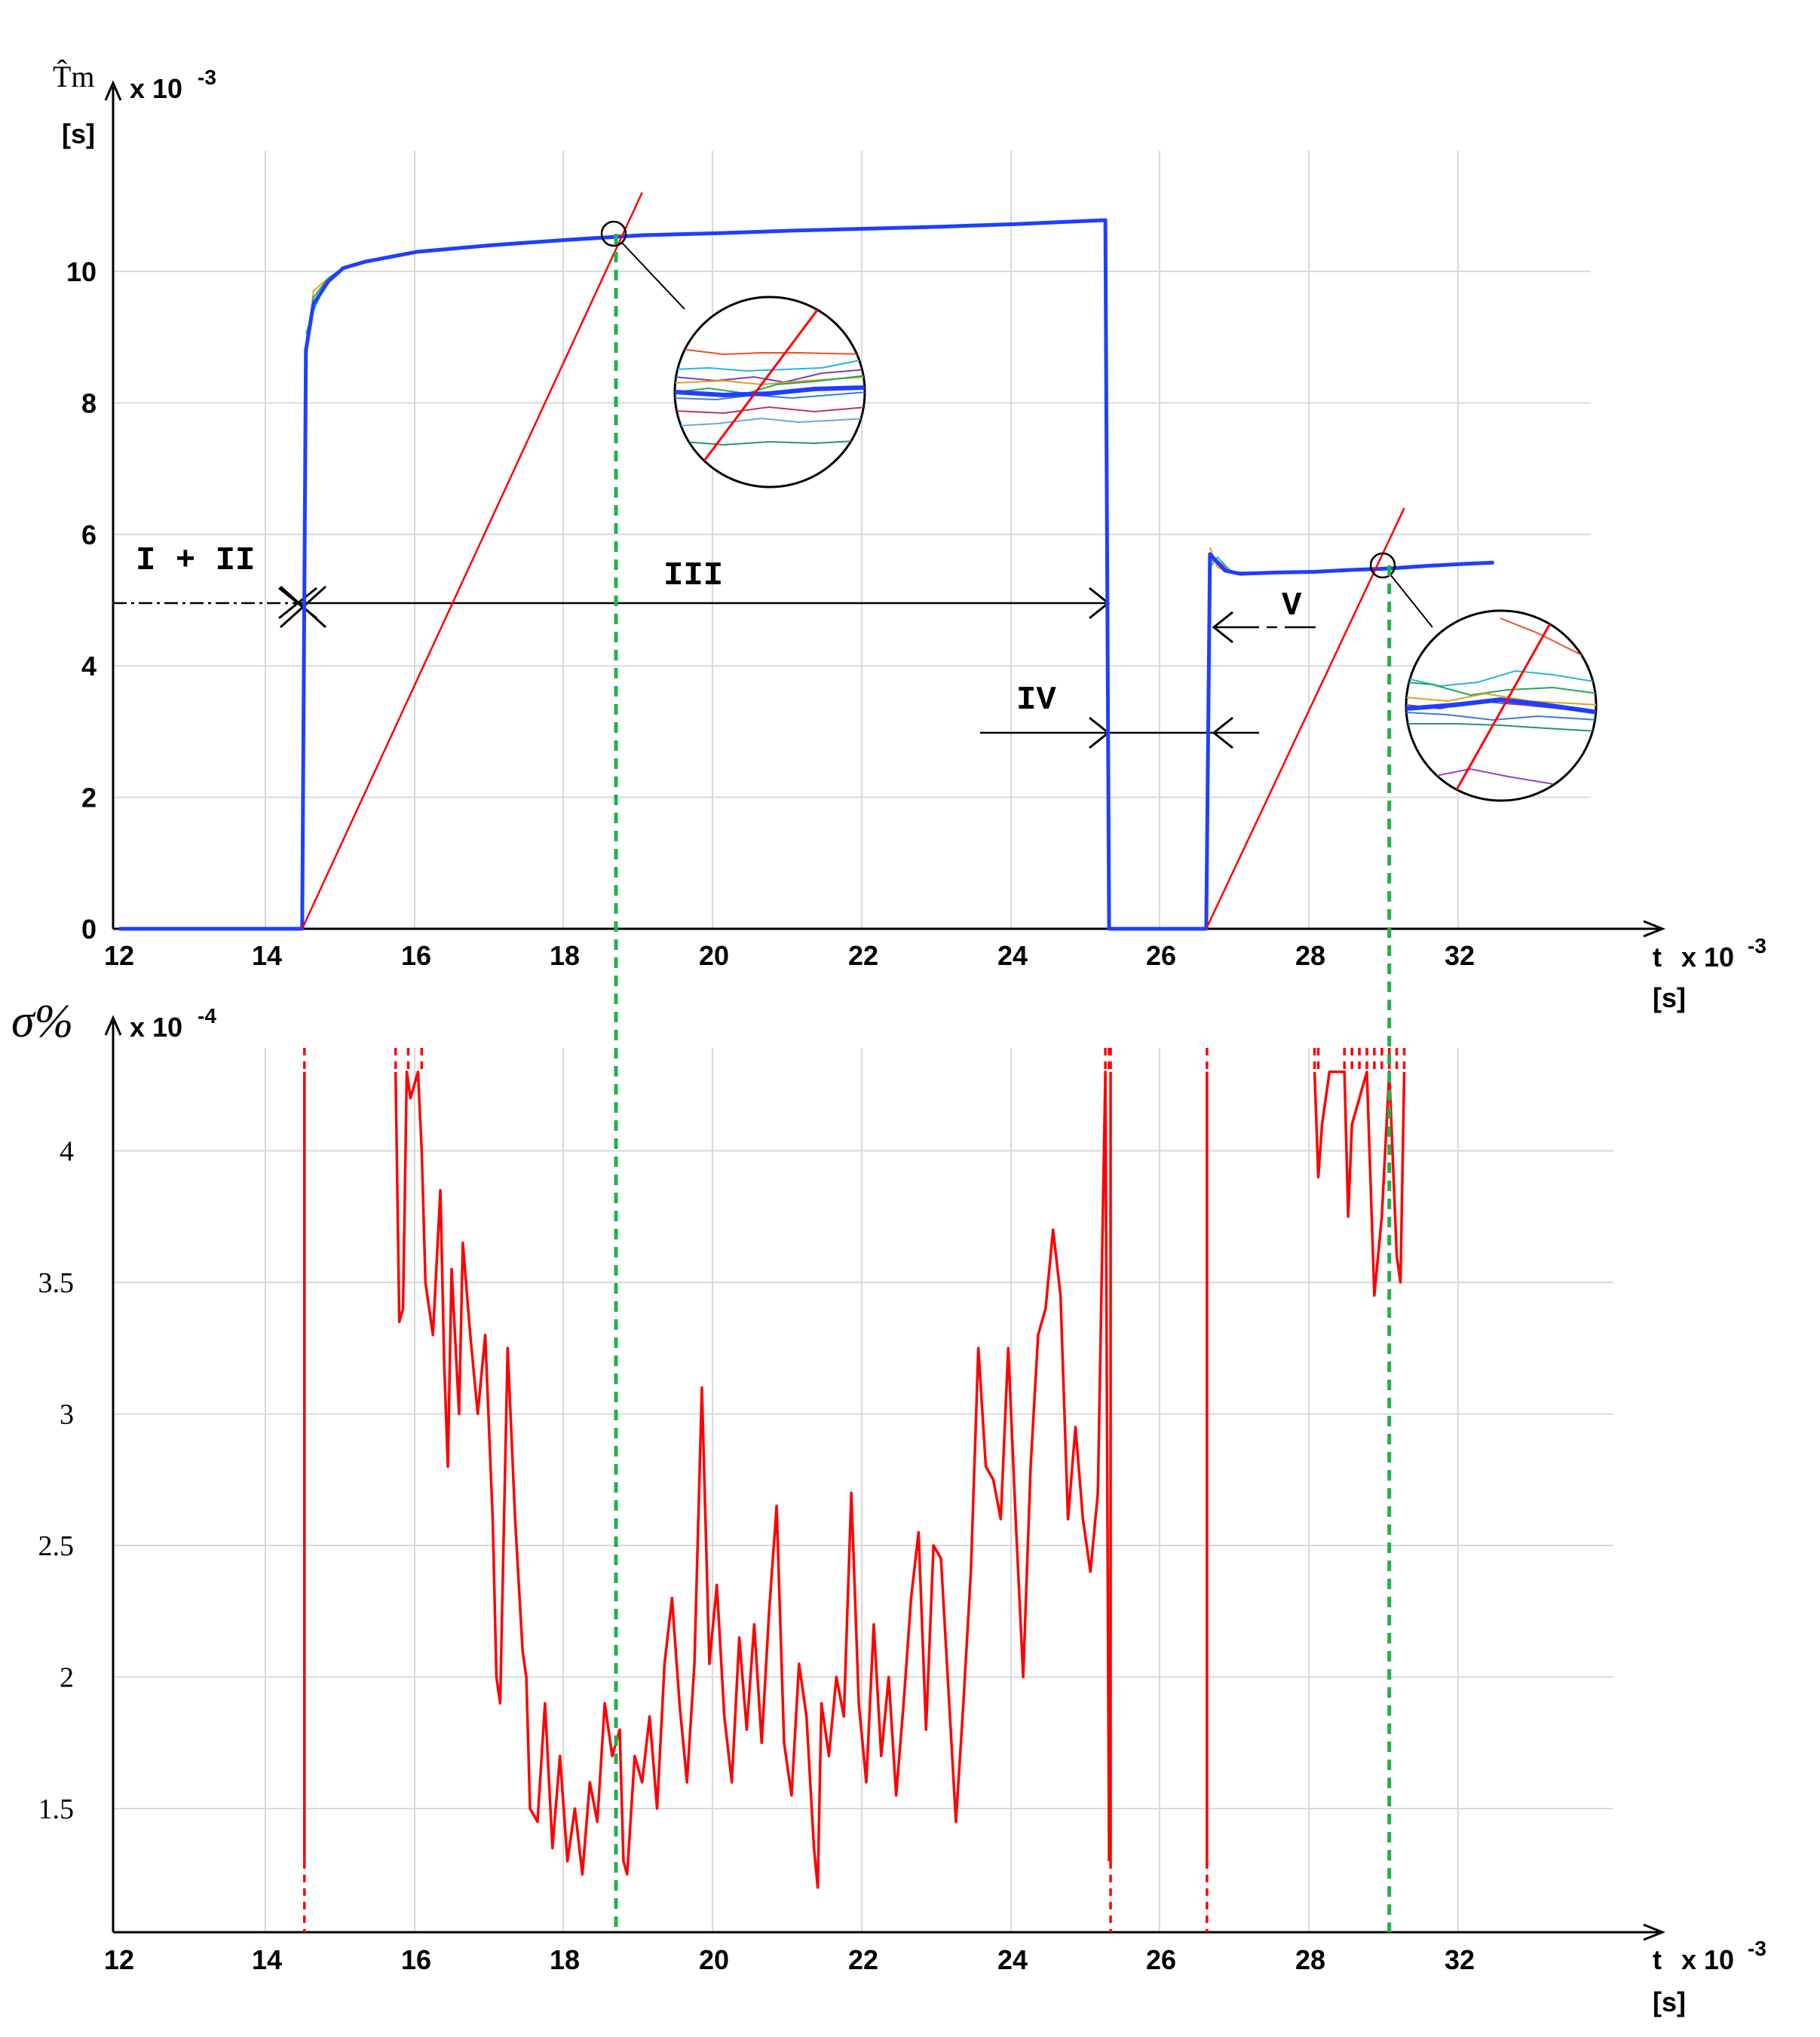  What do you see at coordinates (863, 955) in the screenshot?
I see `top-x-tick-22: 22` at bounding box center [863, 955].